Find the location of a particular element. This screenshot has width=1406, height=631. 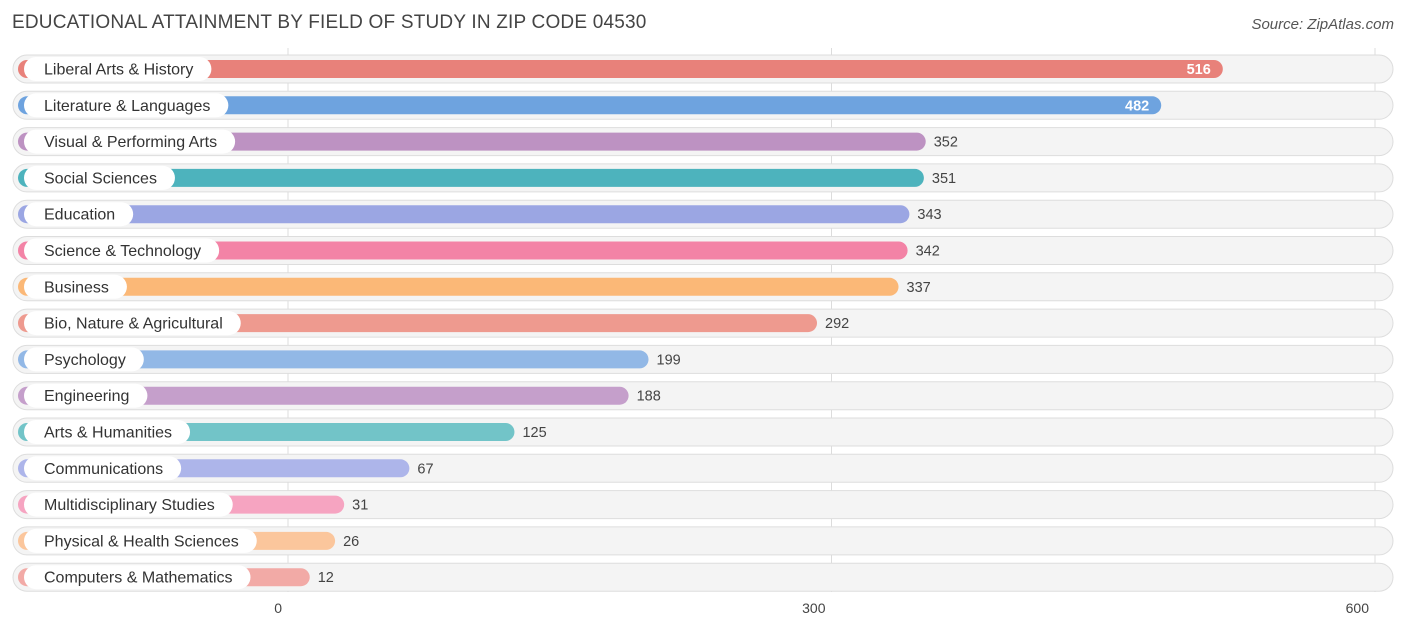

category-label: Bio, Nature & Agricultural is located at coordinates (133, 324).